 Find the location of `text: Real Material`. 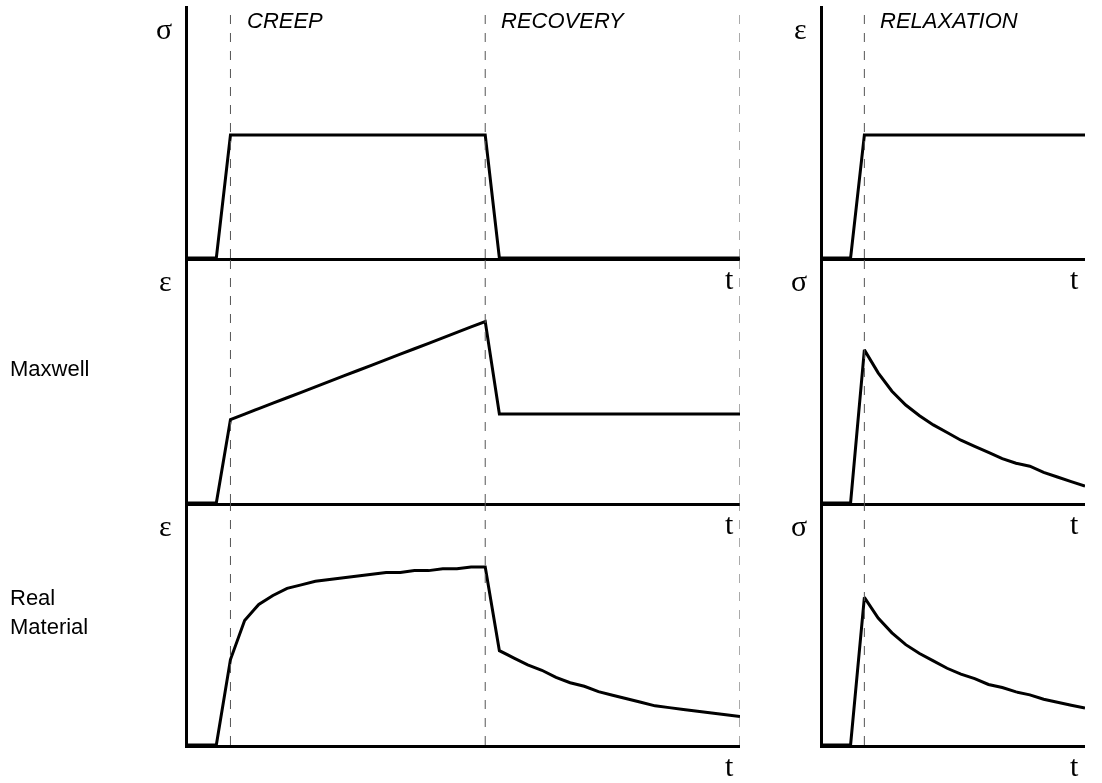

text: Real Material is located at coordinates (49, 612).